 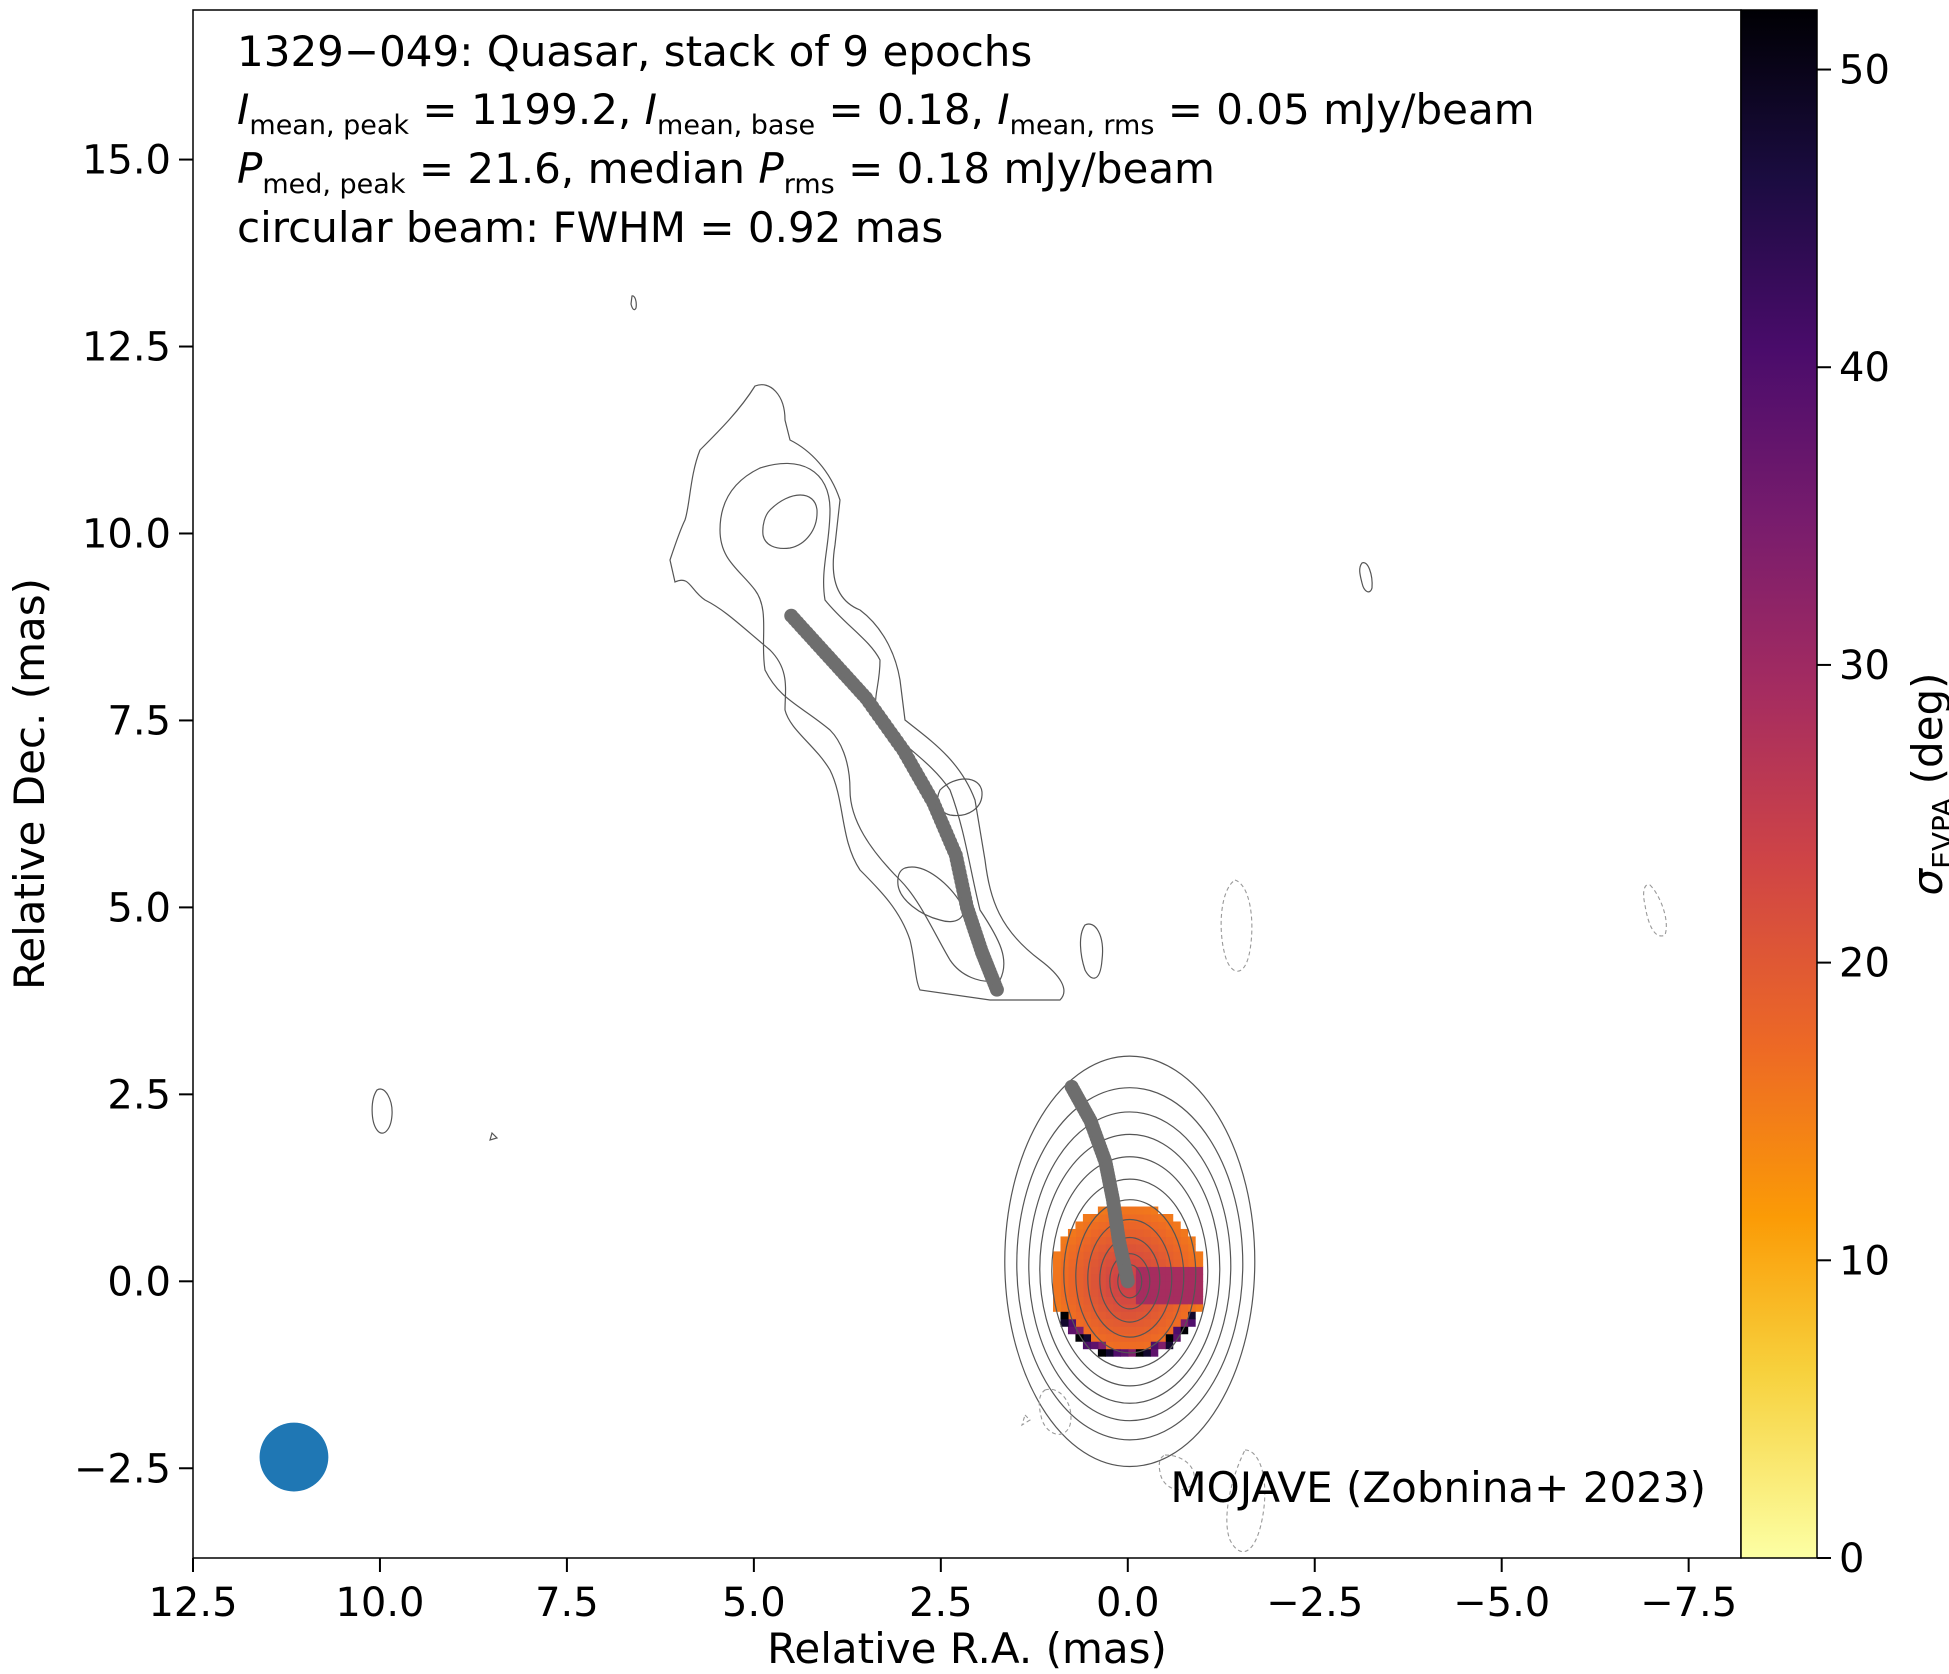 What do you see at coordinates (1864, 368) in the screenshot?
I see `colorbar-tick-label: 40` at bounding box center [1864, 368].